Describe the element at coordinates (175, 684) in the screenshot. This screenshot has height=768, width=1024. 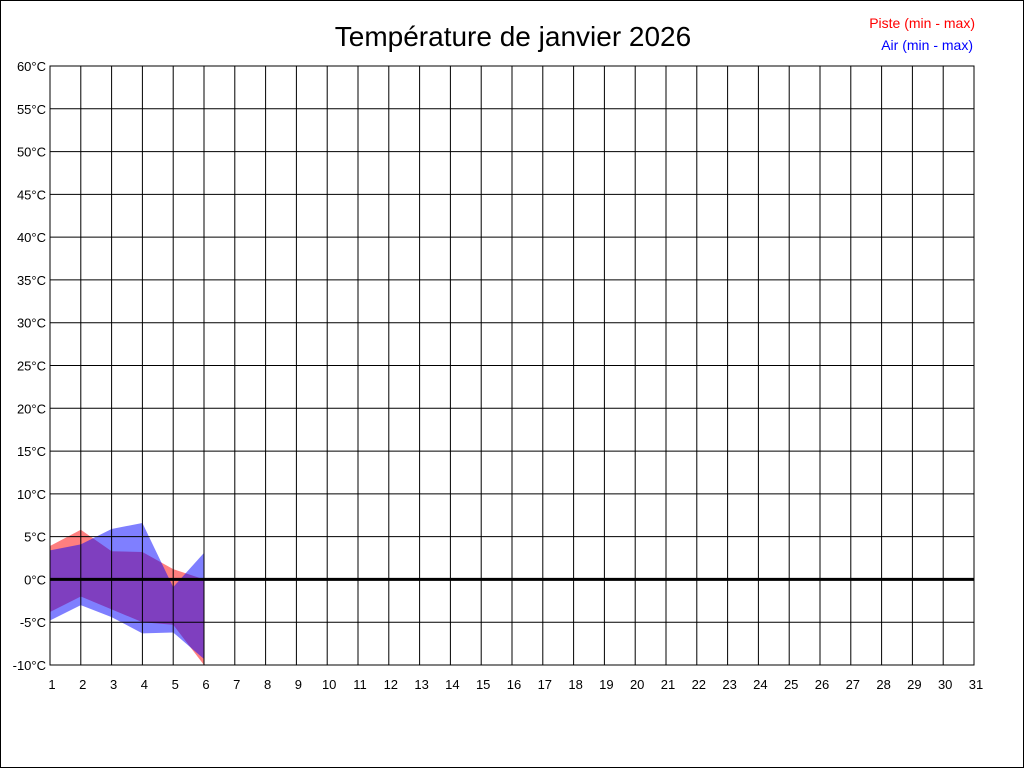
I see `x-tick-label: 5` at that location.